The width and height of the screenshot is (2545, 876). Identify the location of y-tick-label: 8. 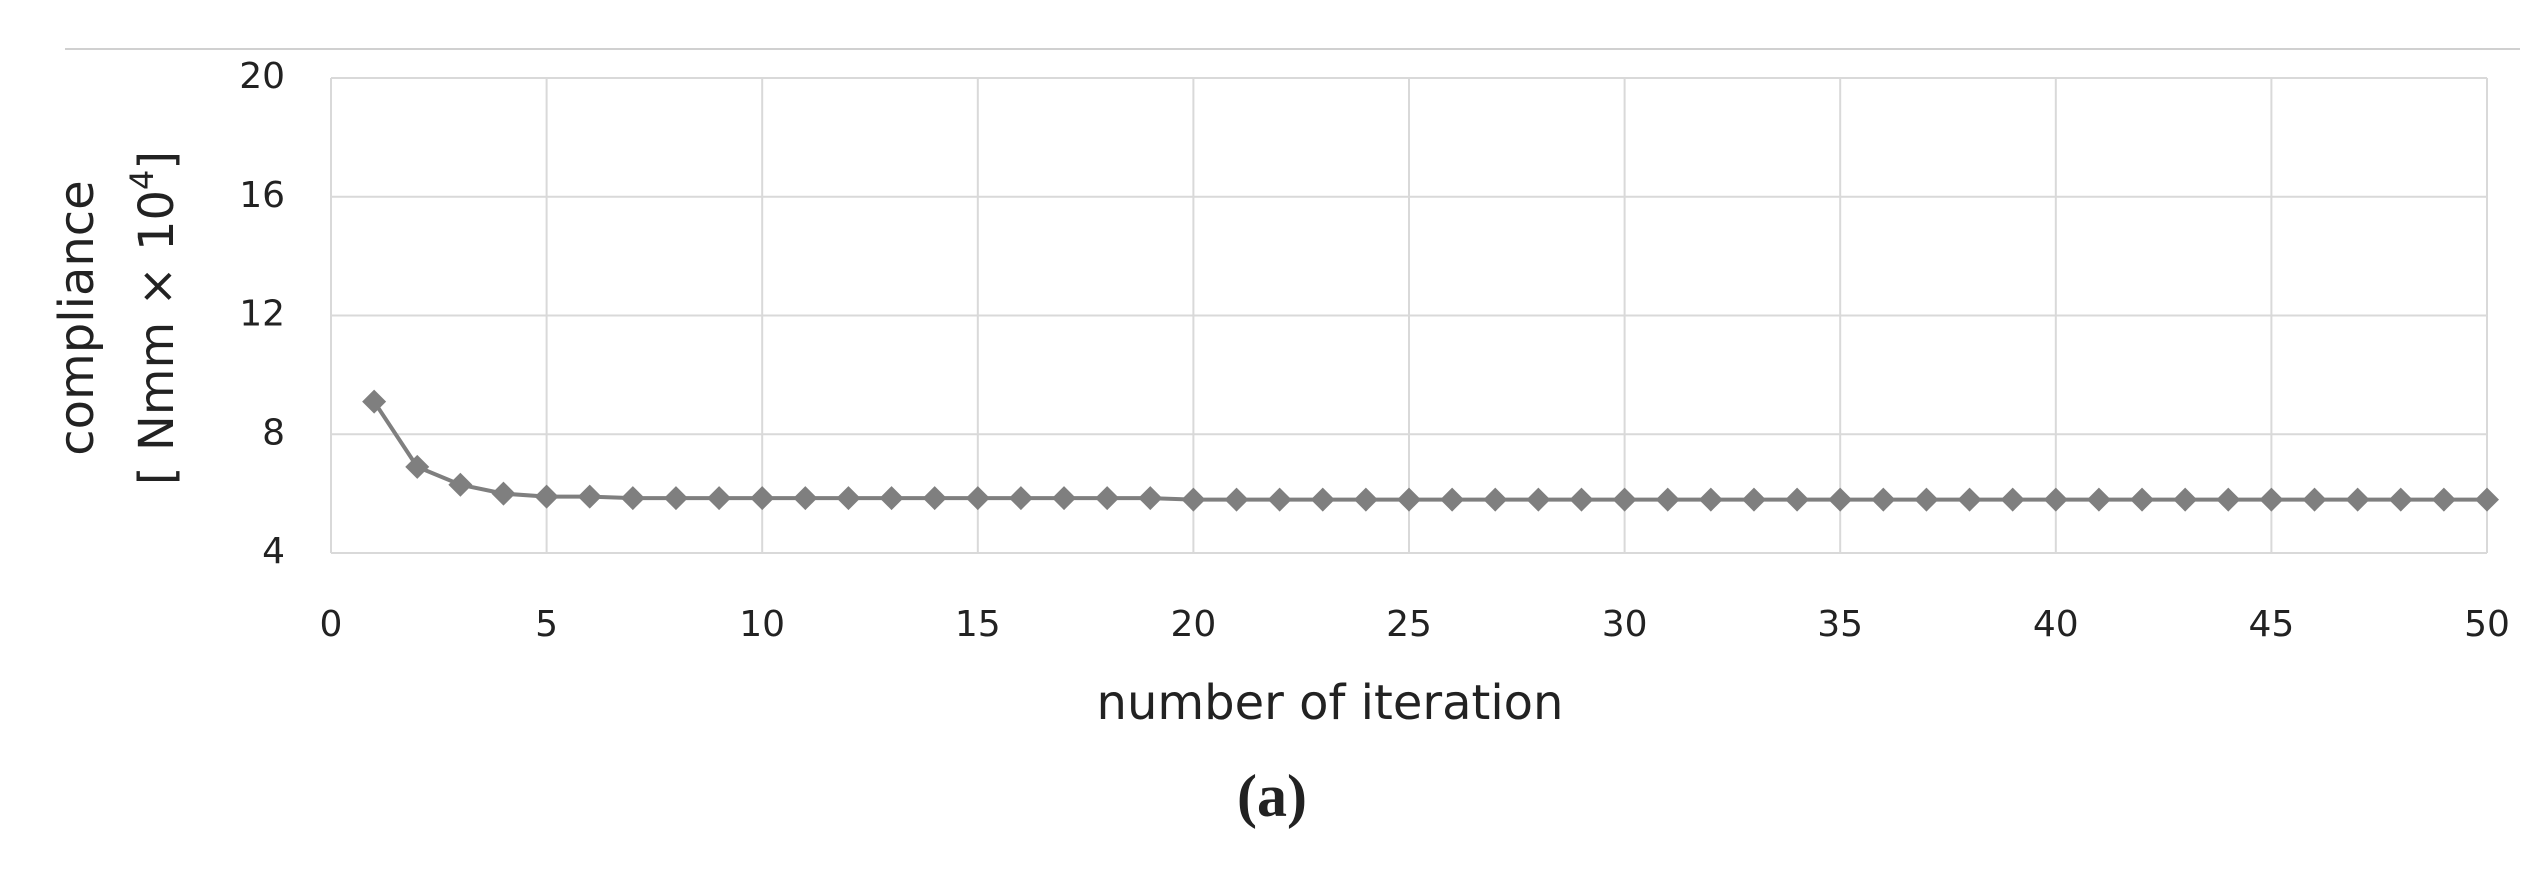
(273, 432).